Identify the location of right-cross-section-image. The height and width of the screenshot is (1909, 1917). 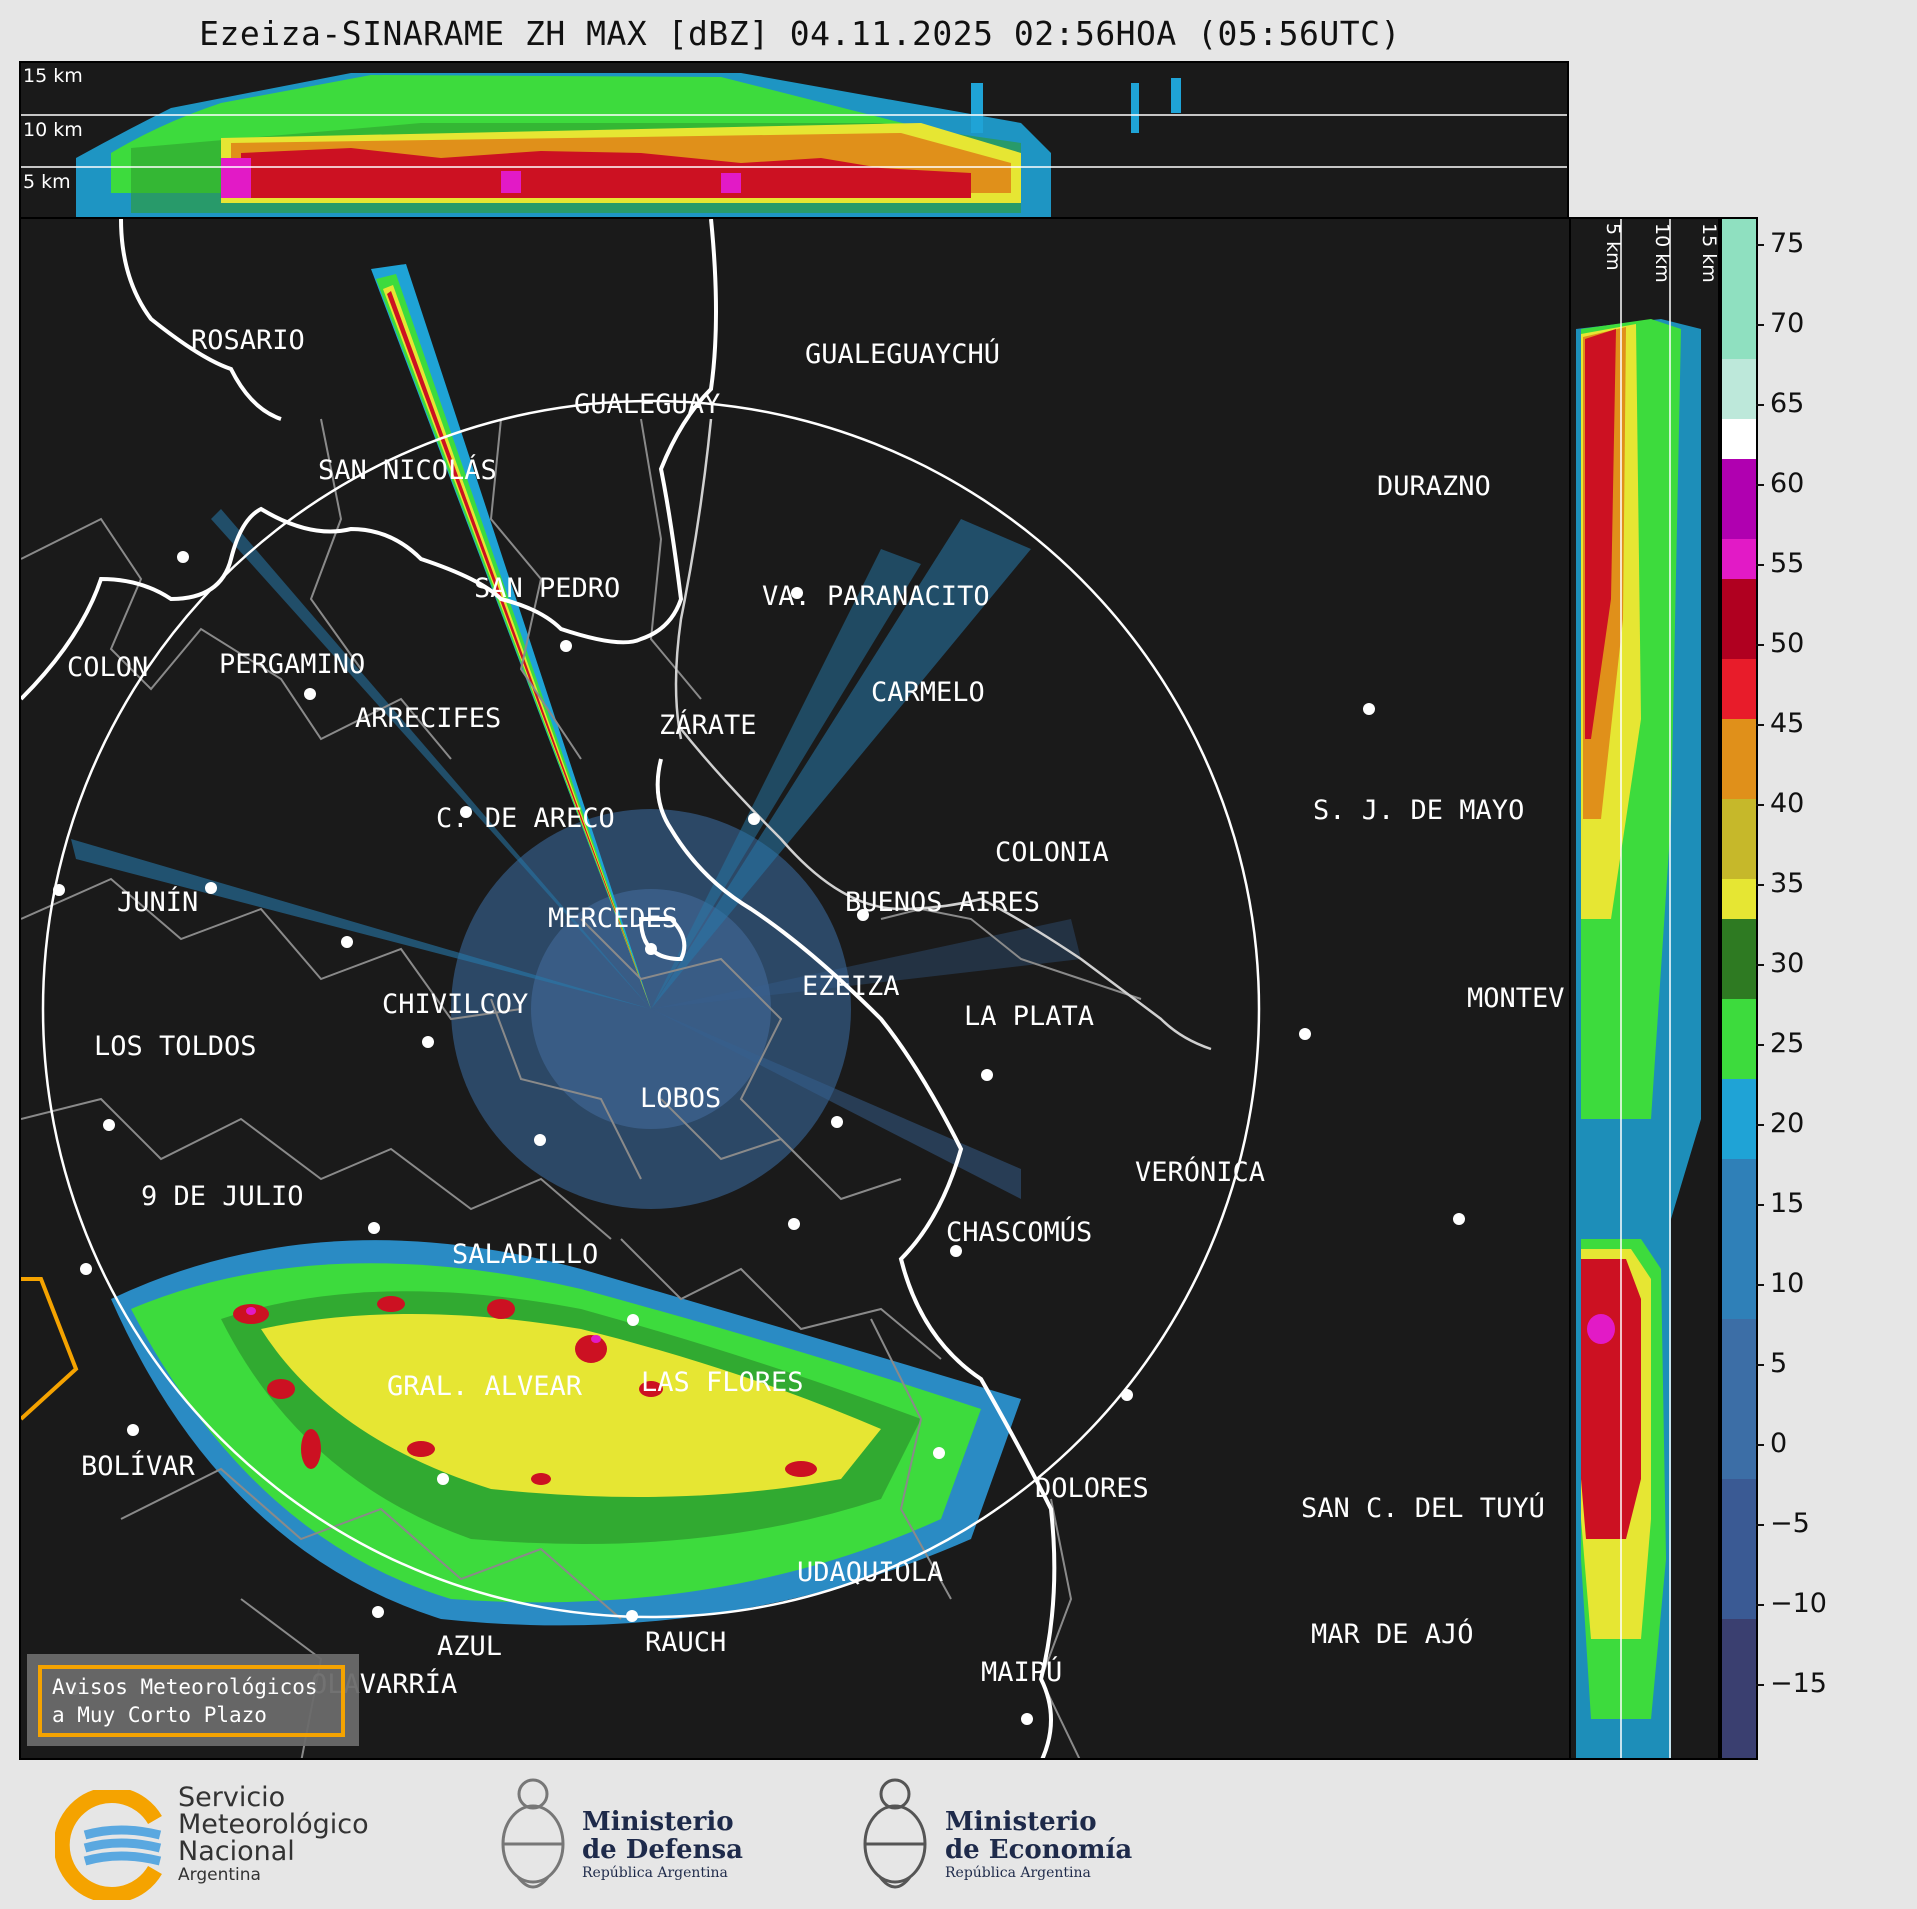
(1638, 988).